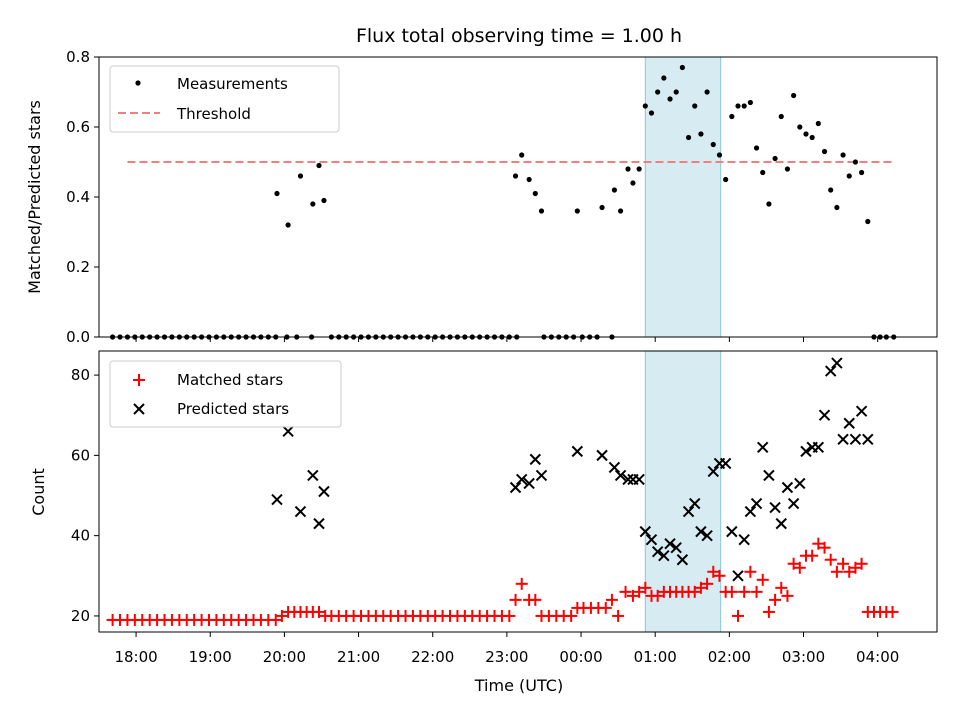  I want to click on chart-title: Flux total observing time = 1.00 h, so click(519, 36).